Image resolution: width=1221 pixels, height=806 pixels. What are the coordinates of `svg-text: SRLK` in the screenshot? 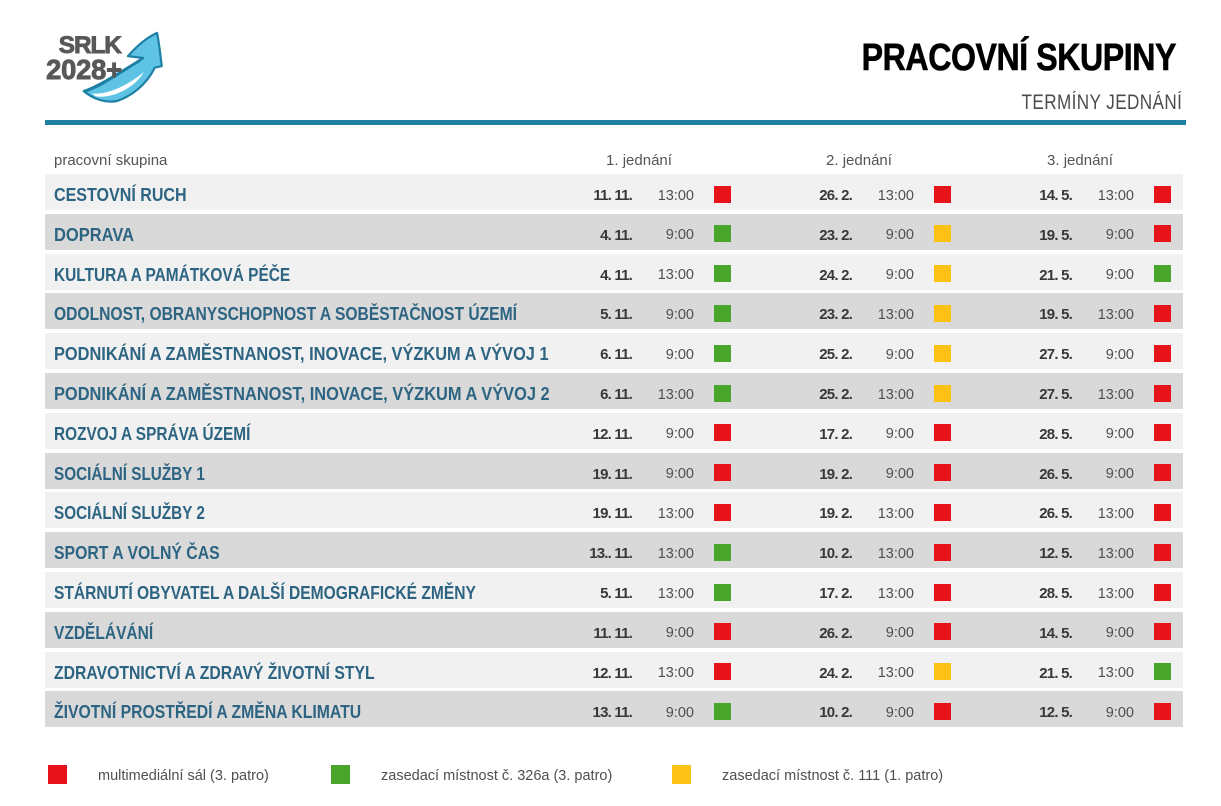 It's located at (90, 45).